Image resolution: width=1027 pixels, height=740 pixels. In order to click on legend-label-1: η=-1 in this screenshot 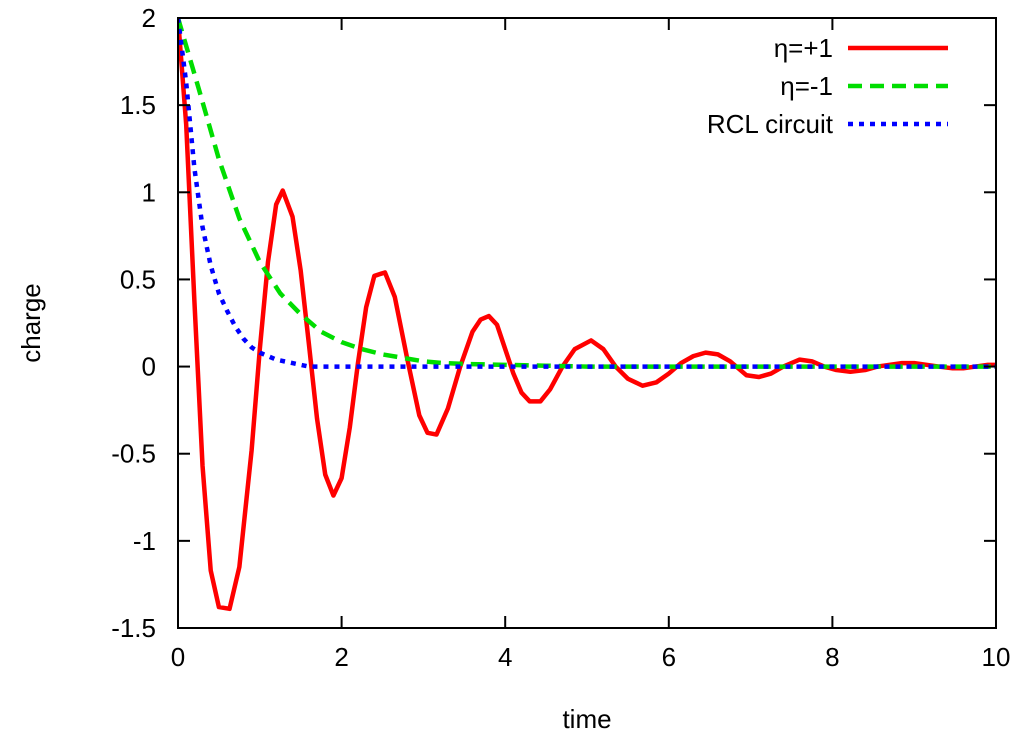, I will do `click(806, 86)`.